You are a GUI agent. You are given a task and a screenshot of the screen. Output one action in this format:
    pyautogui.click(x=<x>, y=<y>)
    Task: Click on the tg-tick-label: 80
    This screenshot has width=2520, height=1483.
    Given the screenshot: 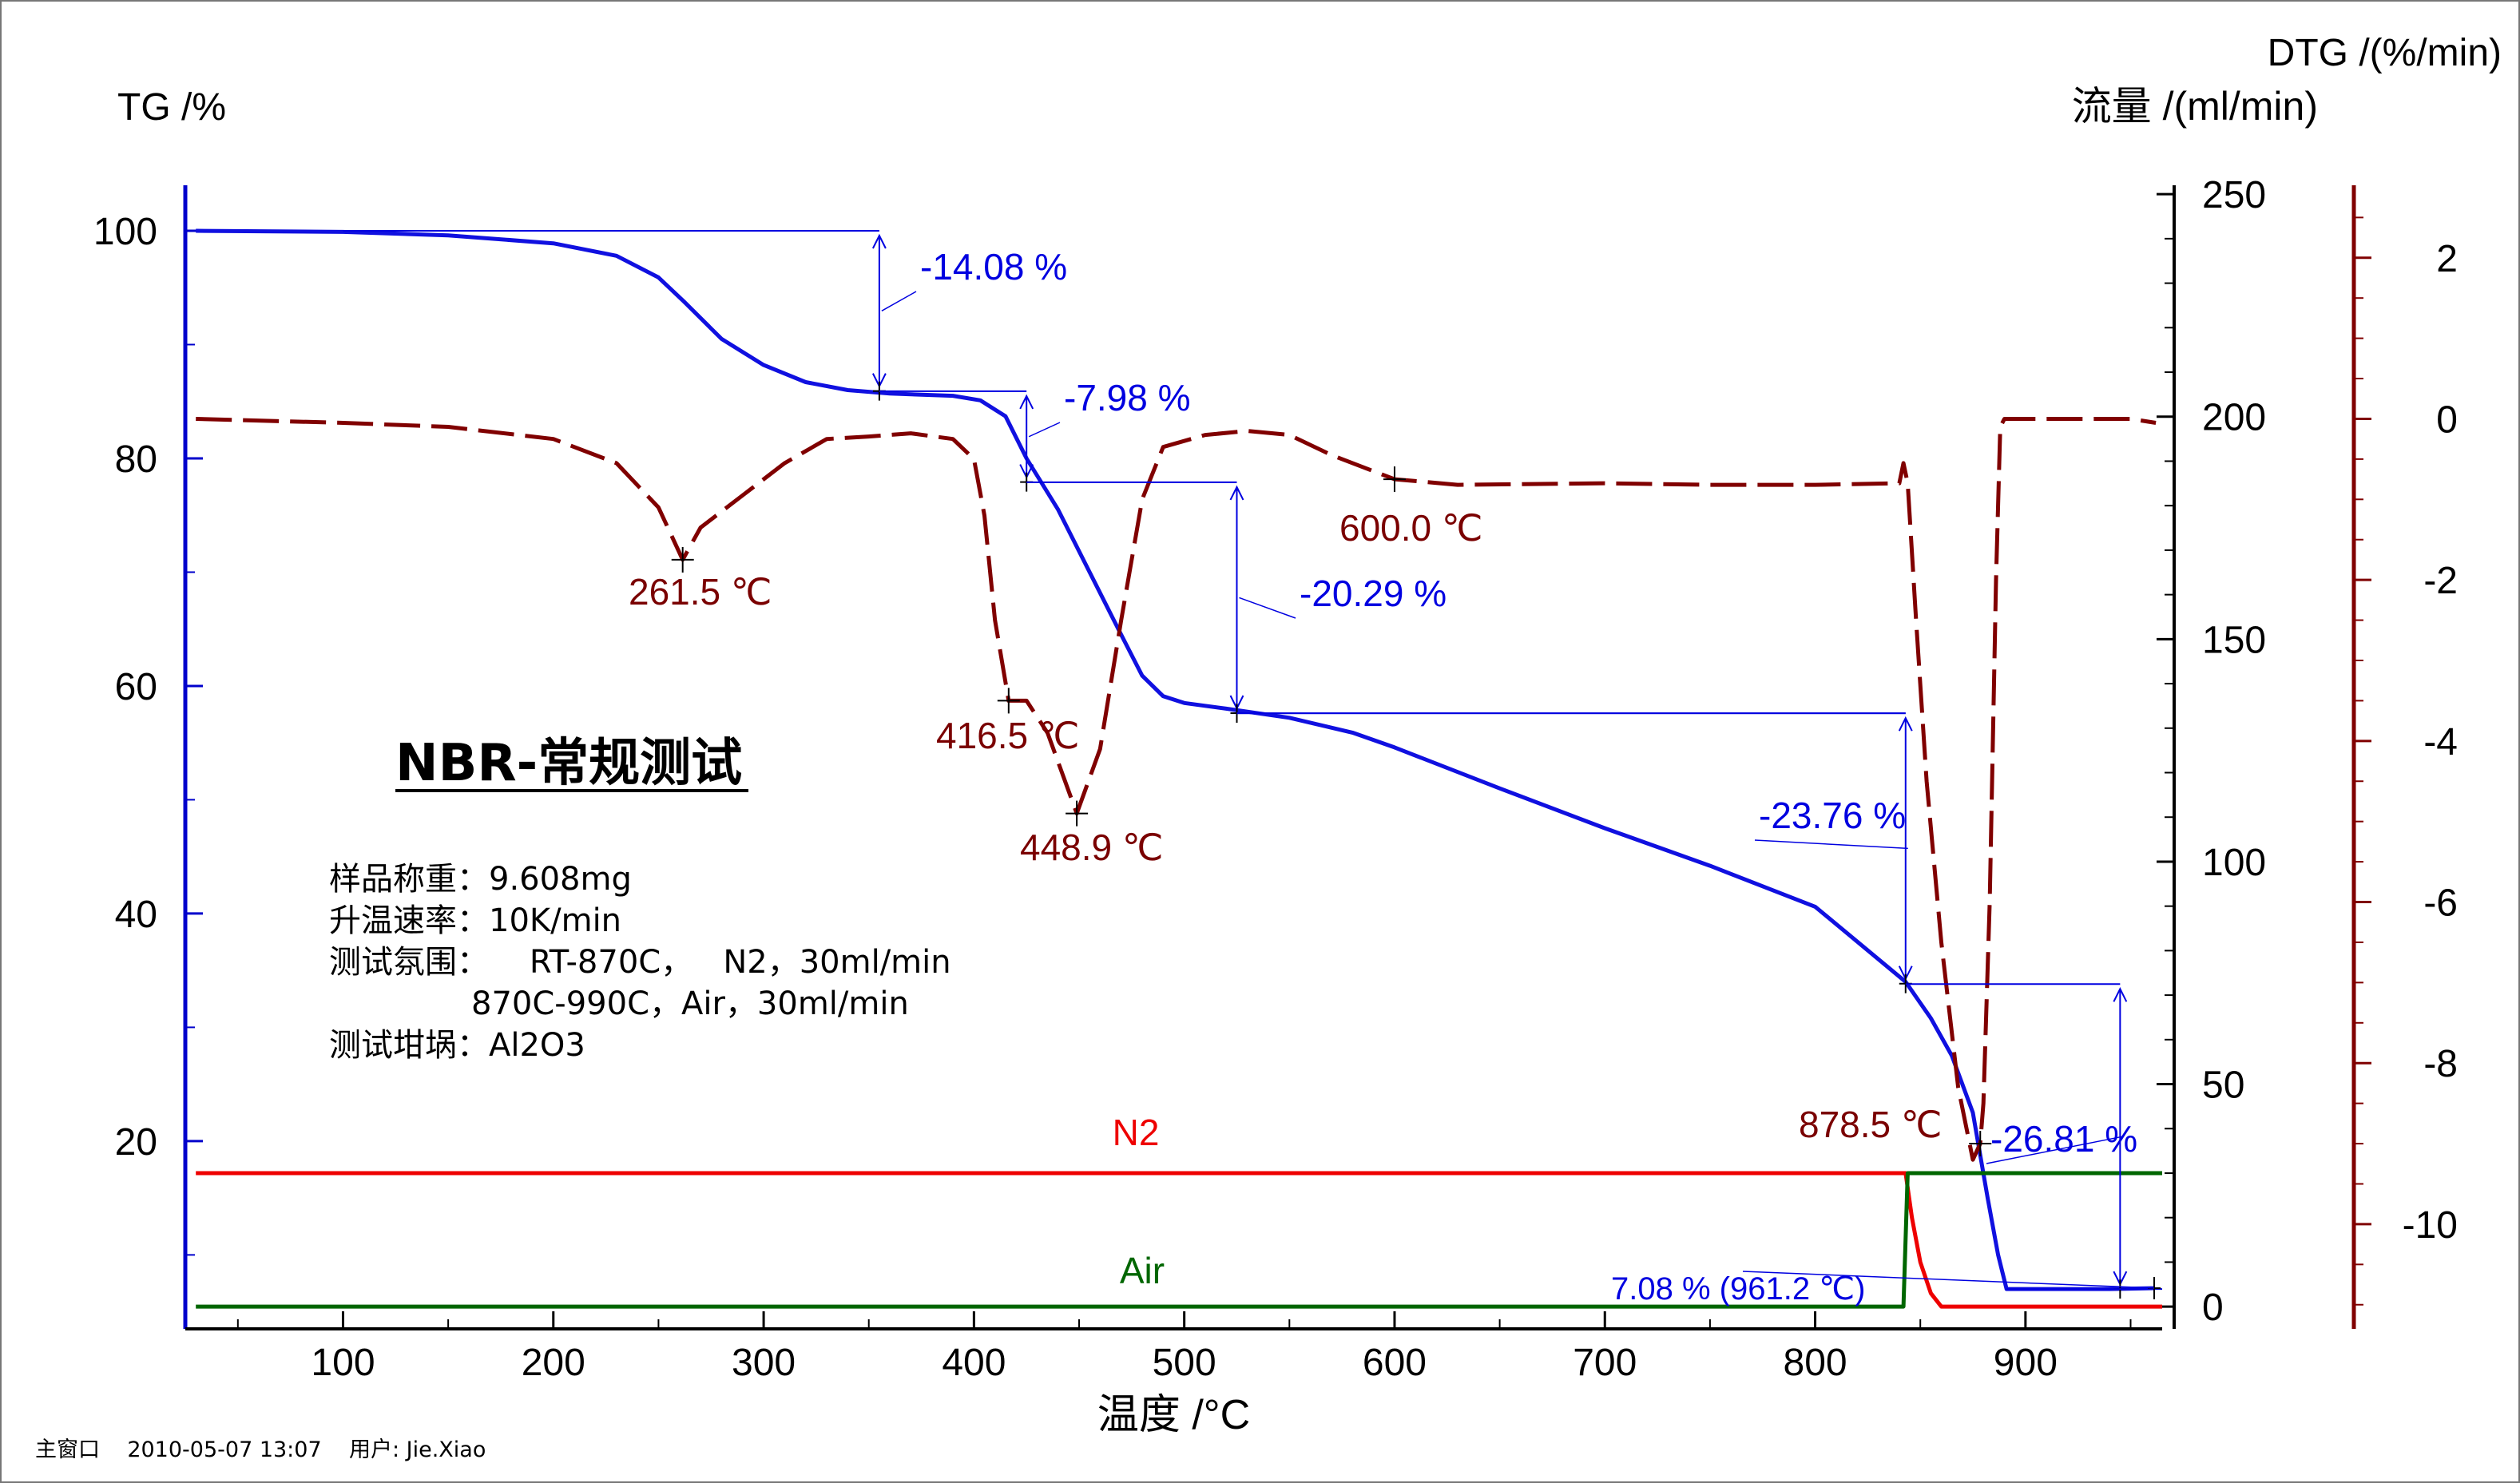 What is the action you would take?
    pyautogui.click(x=136, y=459)
    